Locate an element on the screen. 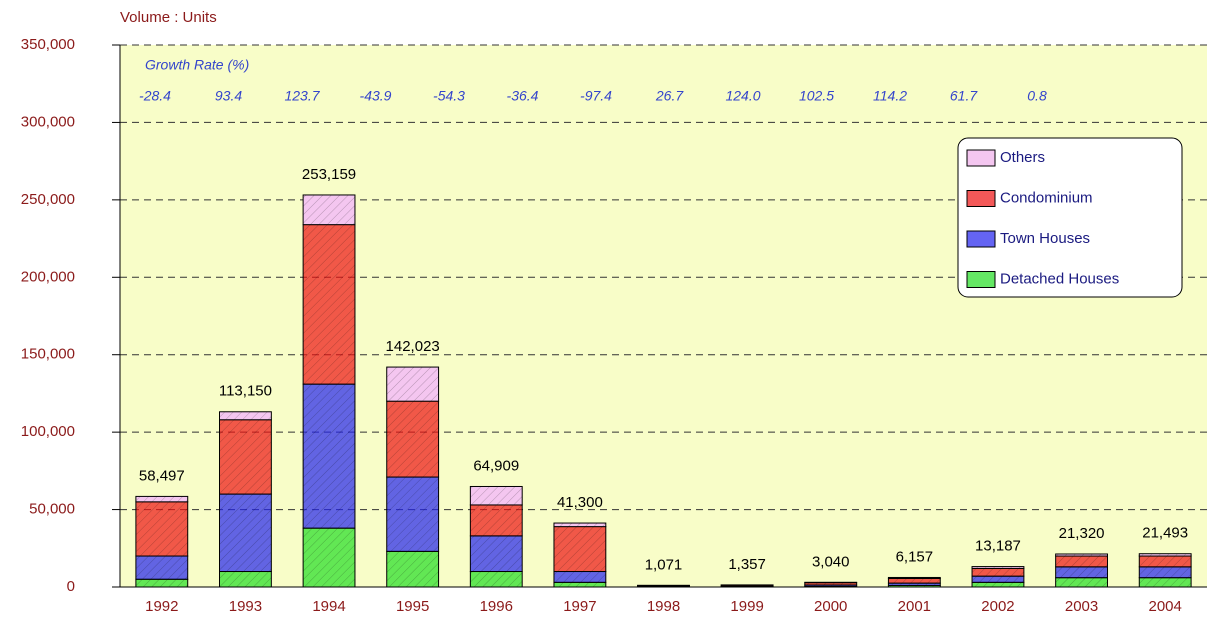 The height and width of the screenshot is (635, 1207). growth-value: -36.4 is located at coordinates (523, 96).